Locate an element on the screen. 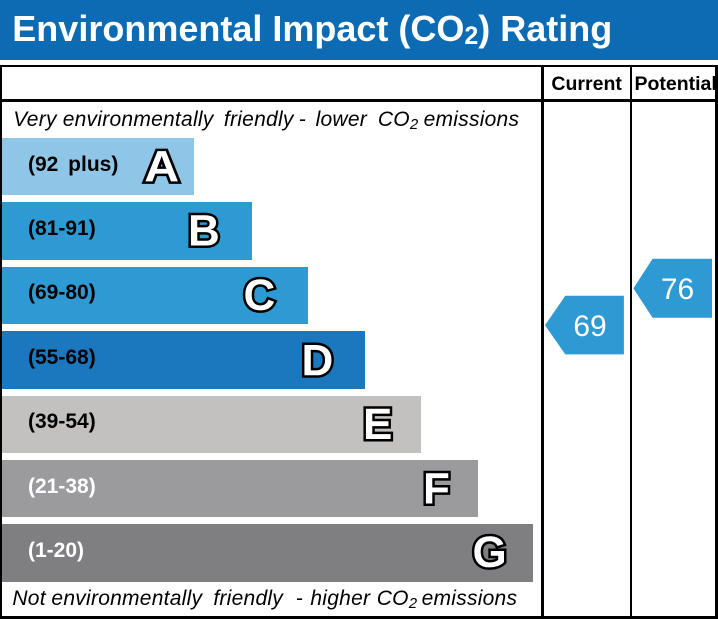 This screenshot has height=619, width=718. svg-text: 69 is located at coordinates (589, 326).